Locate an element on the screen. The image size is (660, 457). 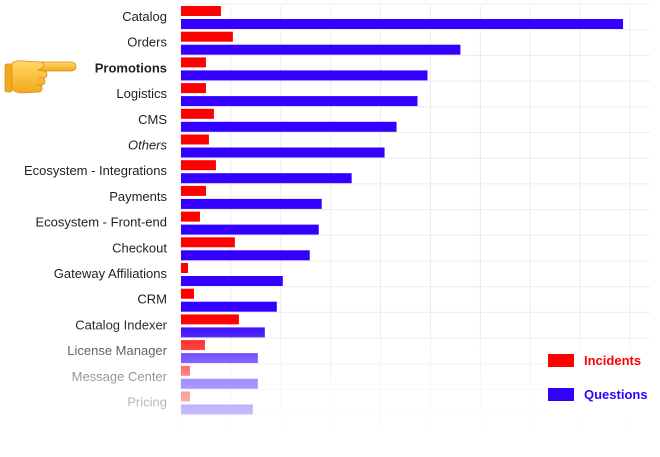
legend-label-incidents: Incidents is located at coordinates (613, 360).